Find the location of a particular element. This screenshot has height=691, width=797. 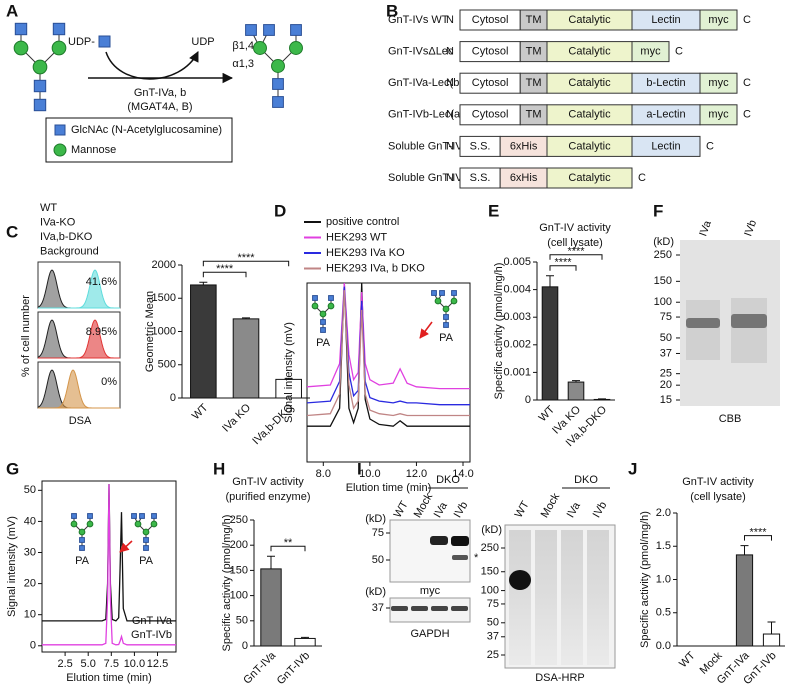

domain-label: myc is located at coordinates (718, 20).